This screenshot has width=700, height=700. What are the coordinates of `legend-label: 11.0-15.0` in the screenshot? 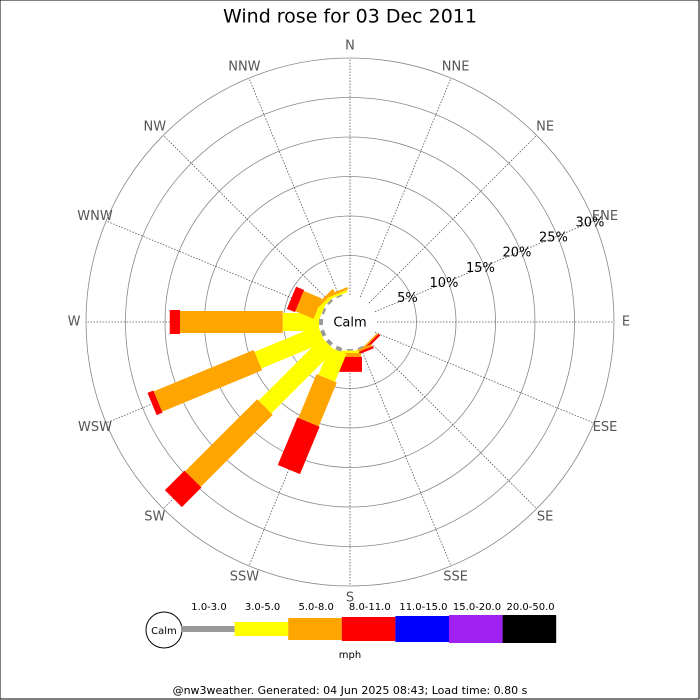 It's located at (423, 607).